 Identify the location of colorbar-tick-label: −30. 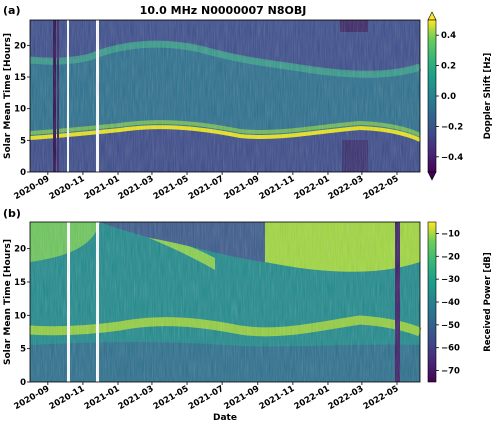
(450, 280).